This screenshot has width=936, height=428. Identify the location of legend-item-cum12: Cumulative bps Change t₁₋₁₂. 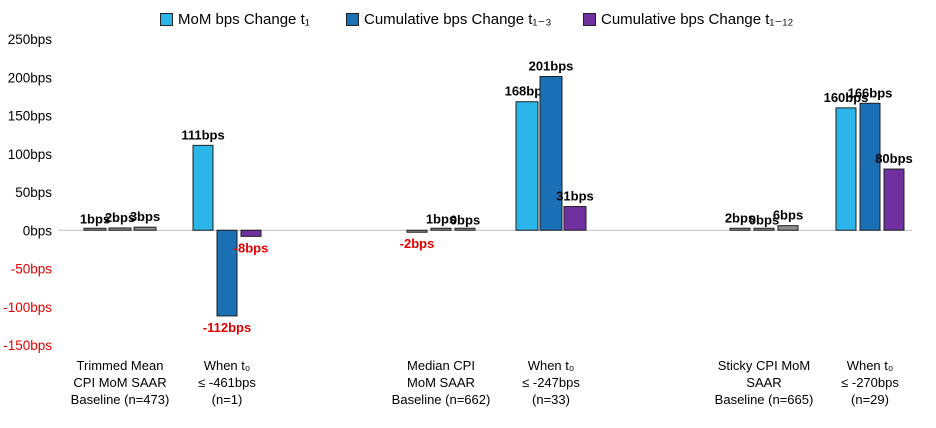
(688, 19).